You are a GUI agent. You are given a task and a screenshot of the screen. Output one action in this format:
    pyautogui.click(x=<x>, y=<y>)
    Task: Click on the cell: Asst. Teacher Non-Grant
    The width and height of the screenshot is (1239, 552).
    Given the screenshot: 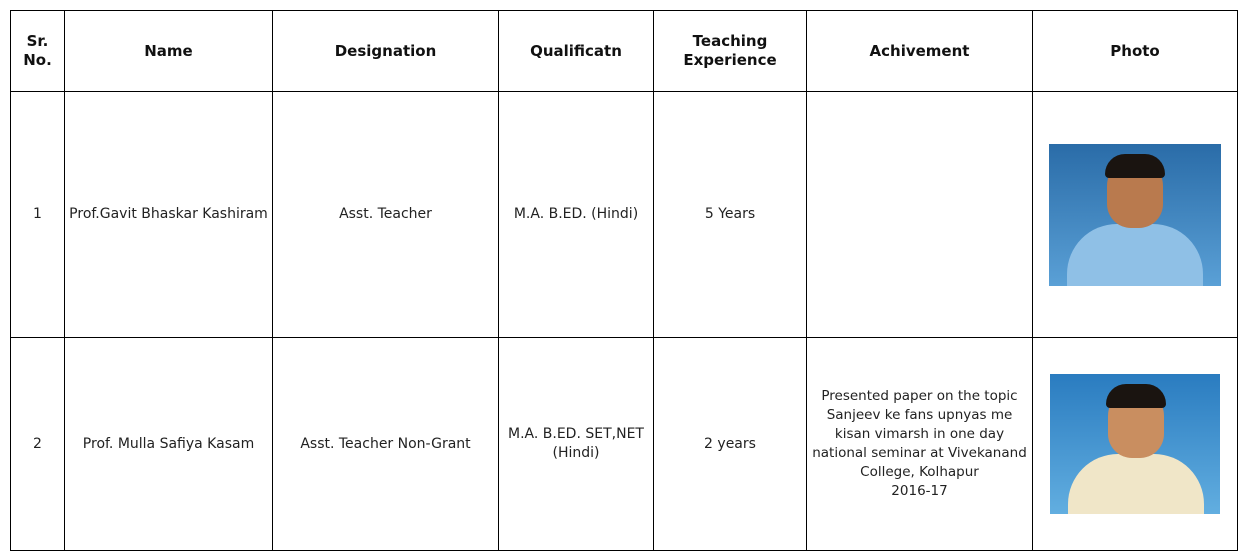 What is the action you would take?
    pyautogui.click(x=385, y=444)
    